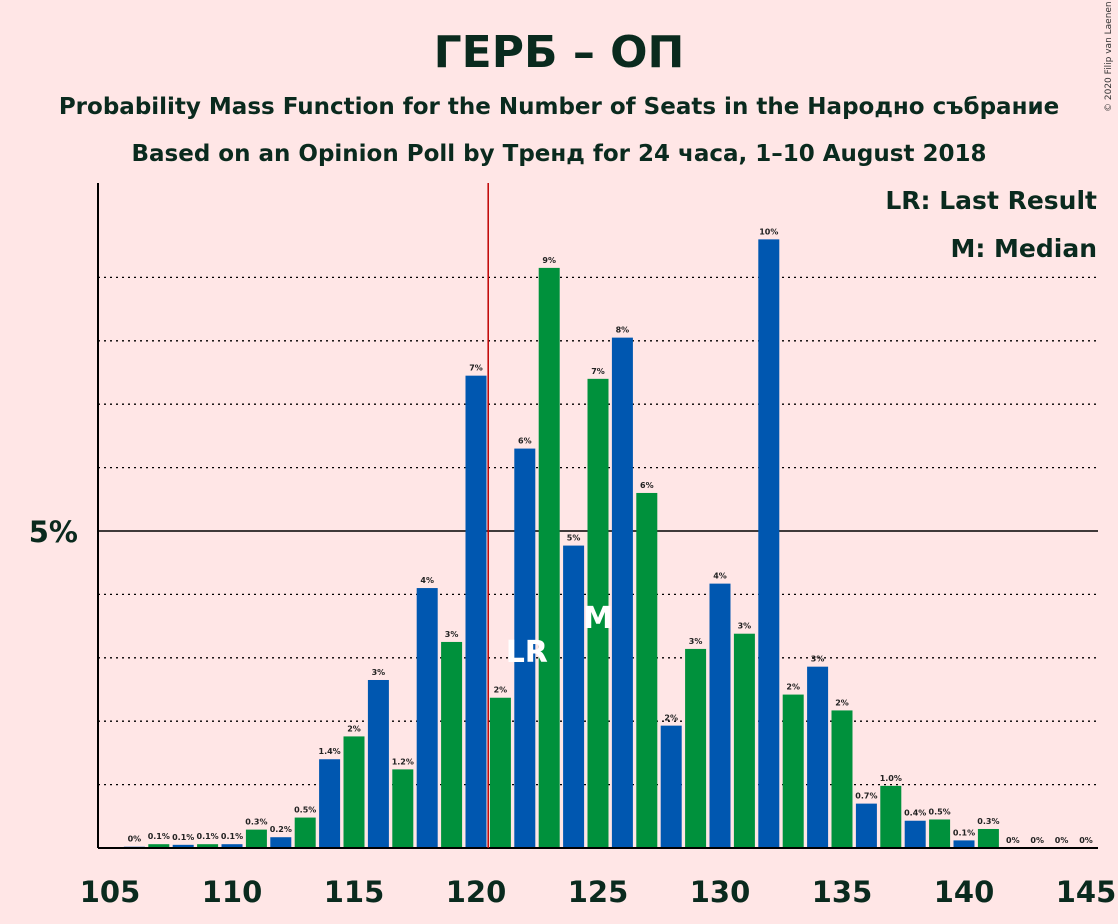 This screenshot has width=1118, height=924. I want to click on y-axis-ticks: 5%, so click(53, 532).